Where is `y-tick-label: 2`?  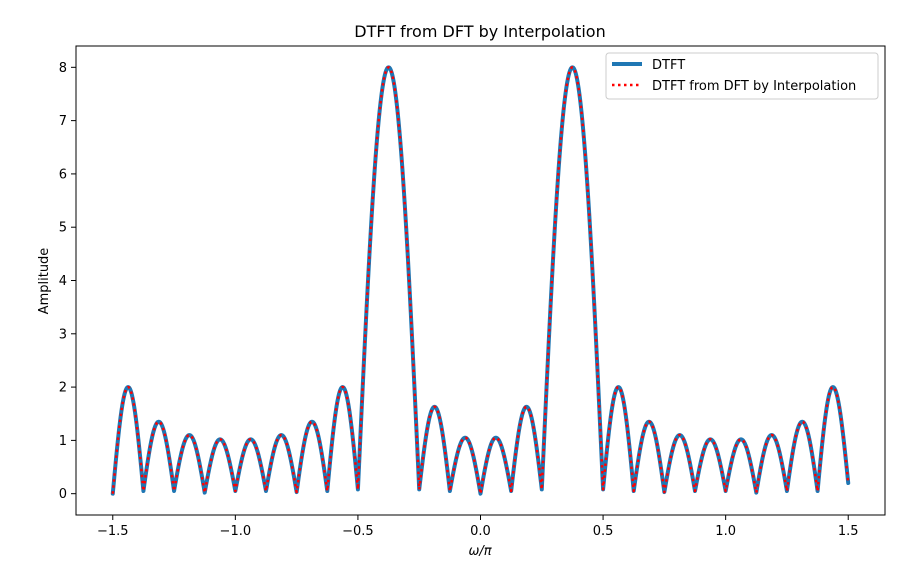
y-tick-label: 2 is located at coordinates (63, 388).